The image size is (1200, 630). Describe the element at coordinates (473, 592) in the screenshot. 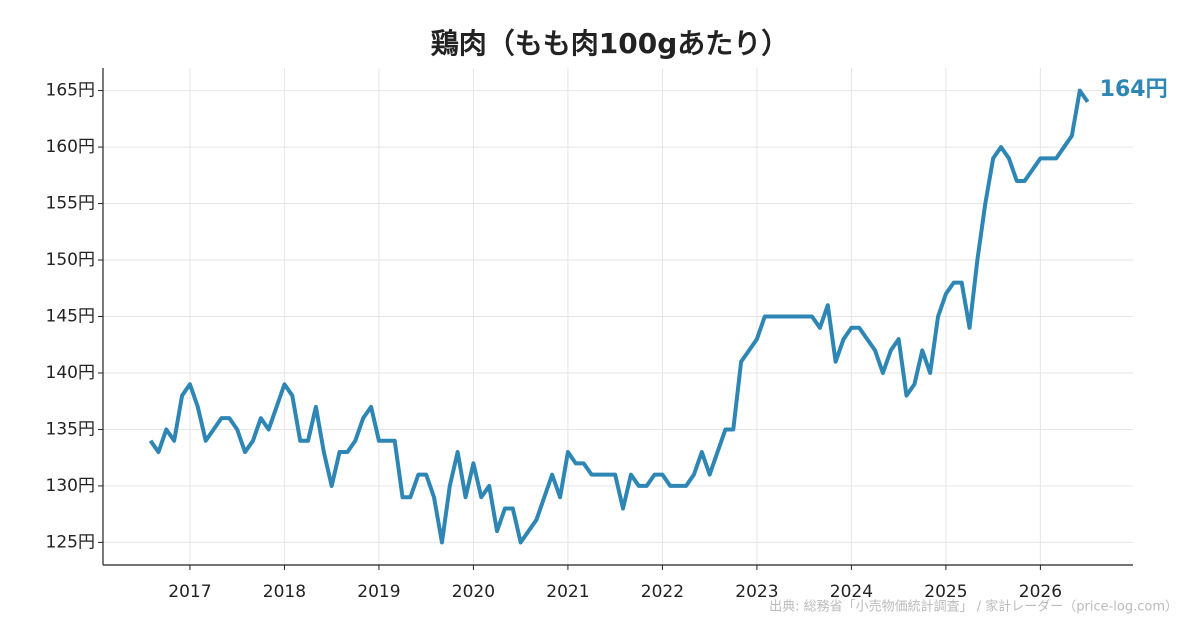

I see `x-tick-label: 2020` at that location.